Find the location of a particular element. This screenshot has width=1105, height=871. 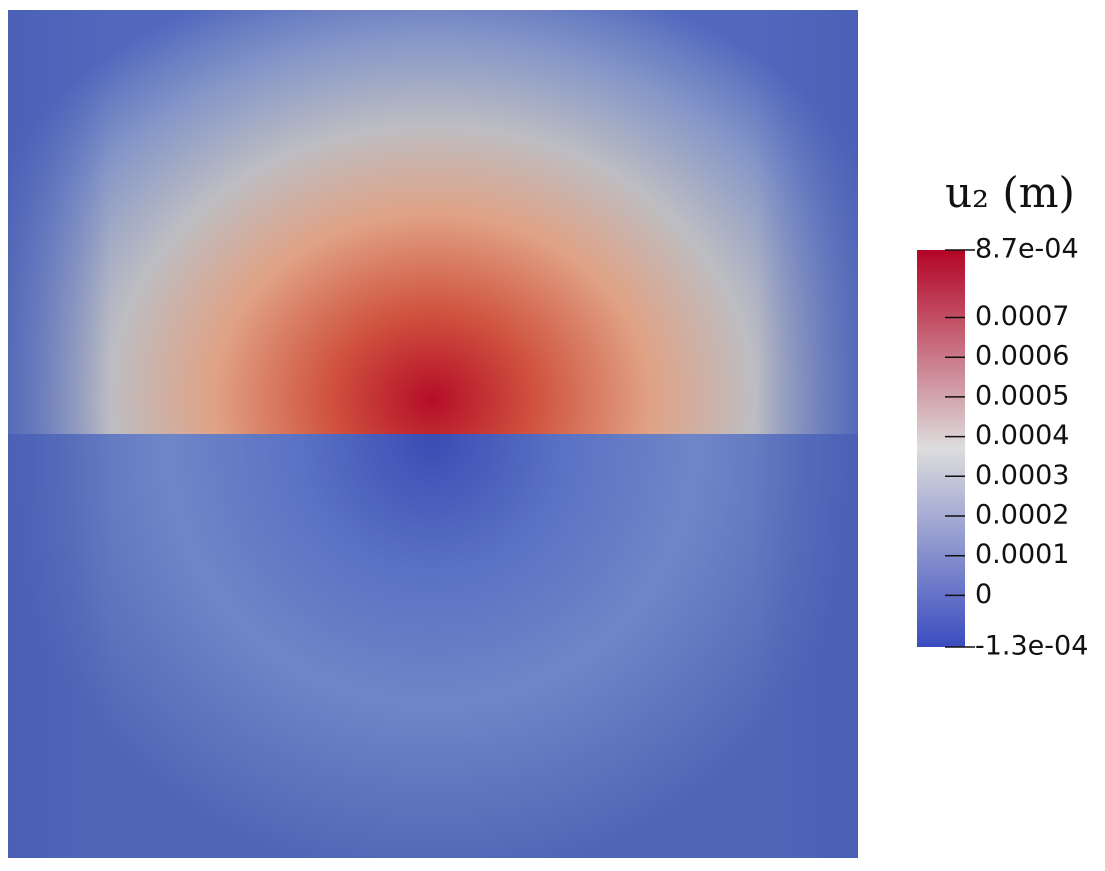

colorbar-tick-label: 8.7e-04 is located at coordinates (1027, 249).